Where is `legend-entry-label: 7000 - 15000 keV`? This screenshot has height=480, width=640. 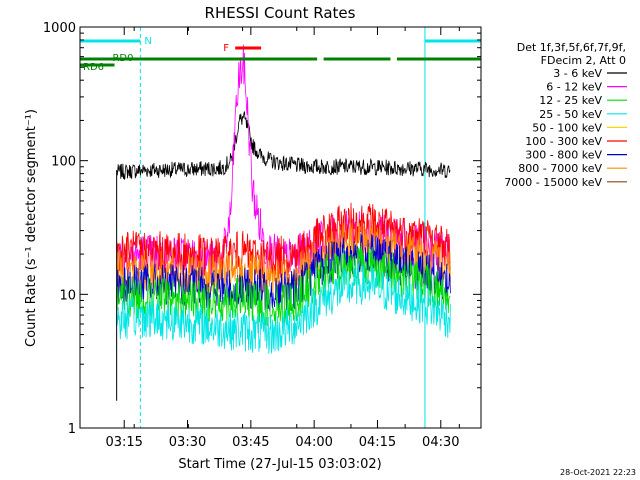
legend-entry-label: 7000 - 15000 keV is located at coordinates (553, 182).